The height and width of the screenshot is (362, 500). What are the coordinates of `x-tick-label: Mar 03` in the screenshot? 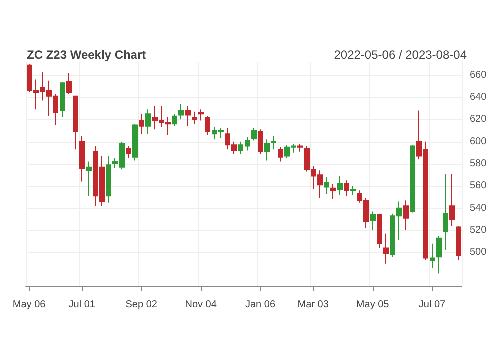 It's located at (314, 305).